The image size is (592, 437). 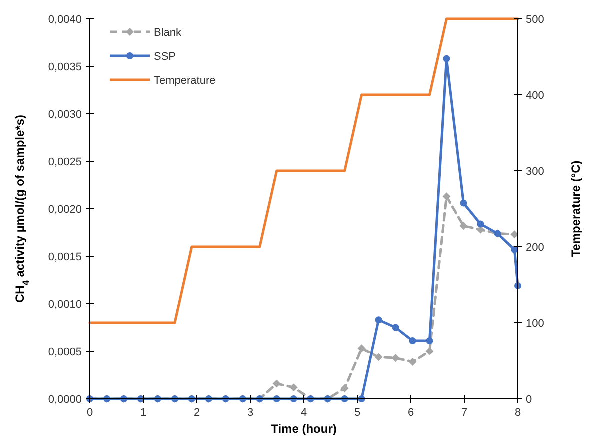 I want to click on y2-tick-label: 200, so click(x=535, y=248).